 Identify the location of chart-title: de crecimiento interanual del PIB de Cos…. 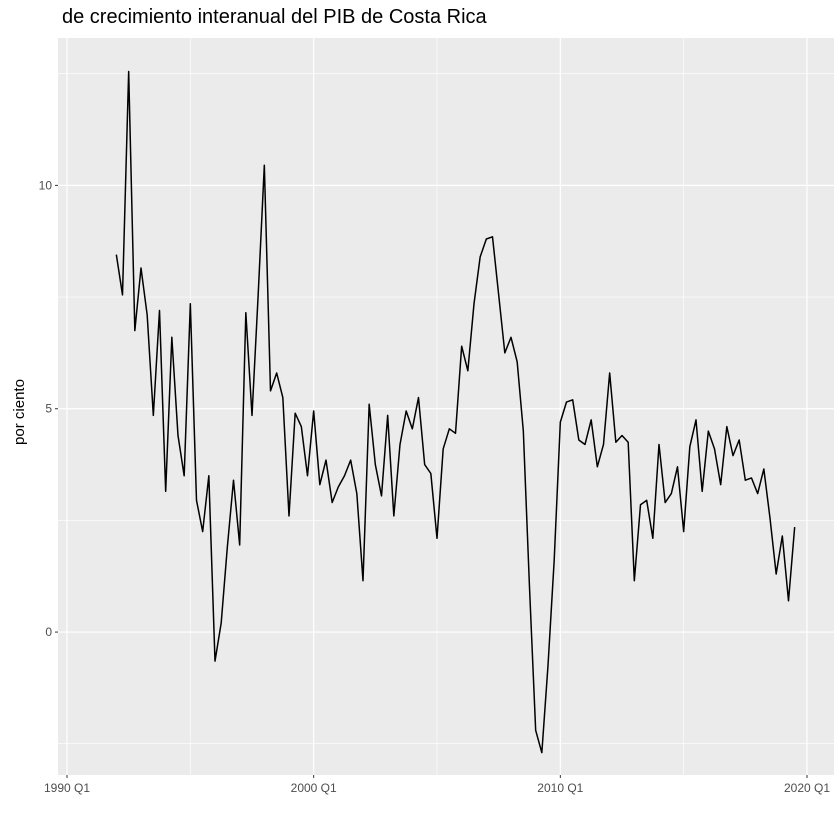
(274, 17).